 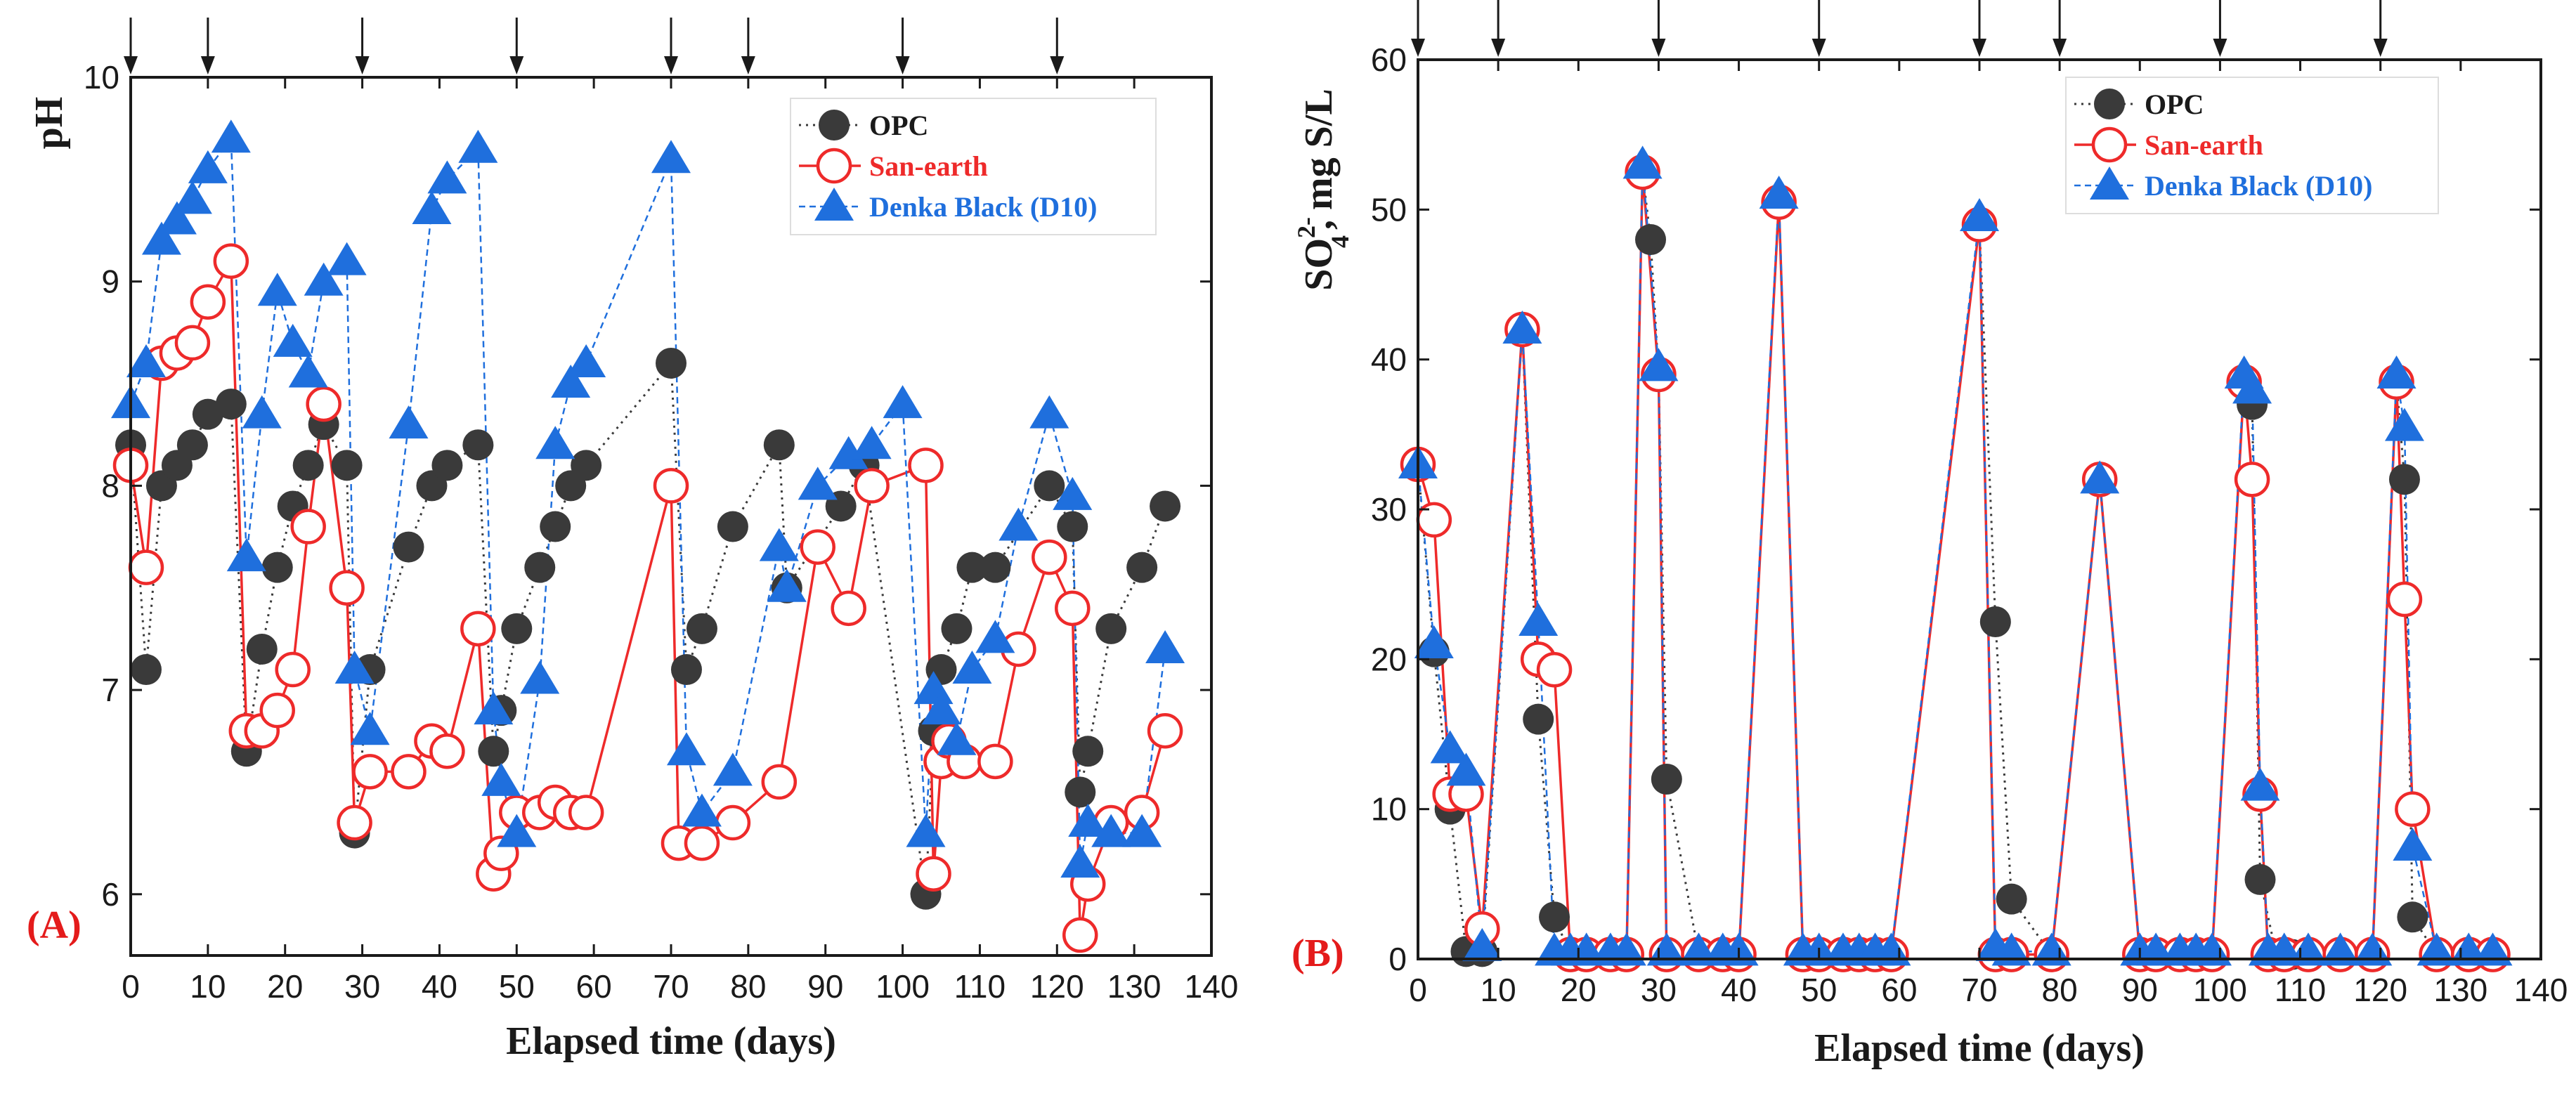 What do you see at coordinates (517, 986) in the screenshot?
I see `panel-a-x-tick-label: 50` at bounding box center [517, 986].